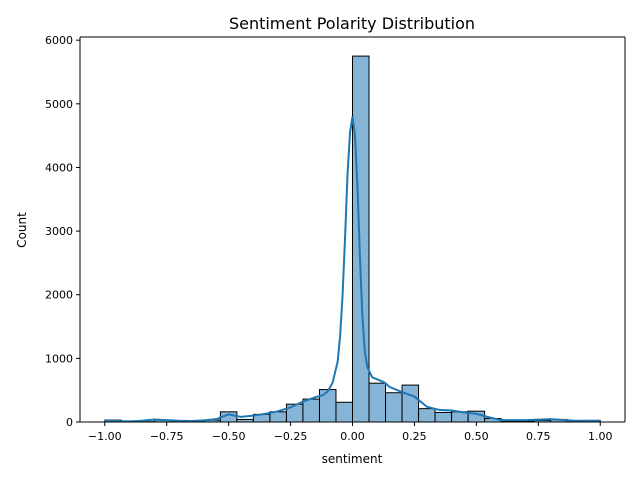 This screenshot has width=640, height=484. Describe the element at coordinates (291, 436) in the screenshot. I see `x-tick-label: −0.25` at that location.